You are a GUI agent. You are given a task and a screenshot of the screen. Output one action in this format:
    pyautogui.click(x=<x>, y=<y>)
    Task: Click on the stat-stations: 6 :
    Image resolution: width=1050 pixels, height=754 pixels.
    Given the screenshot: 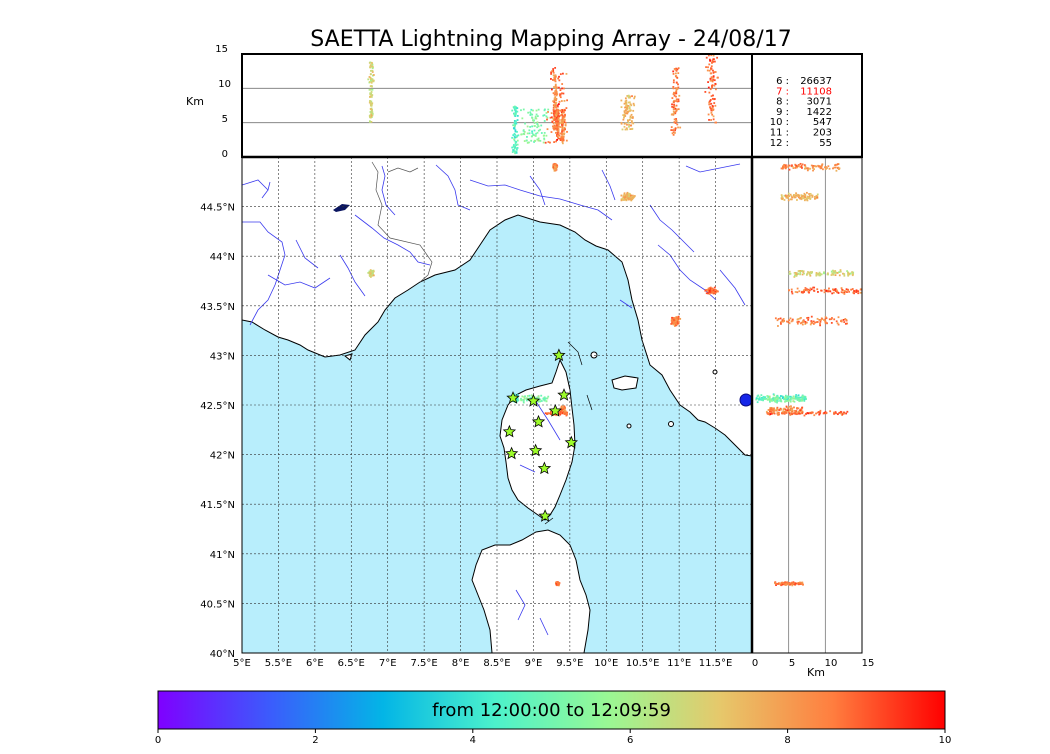 What is the action you would take?
    pyautogui.click(x=782, y=81)
    